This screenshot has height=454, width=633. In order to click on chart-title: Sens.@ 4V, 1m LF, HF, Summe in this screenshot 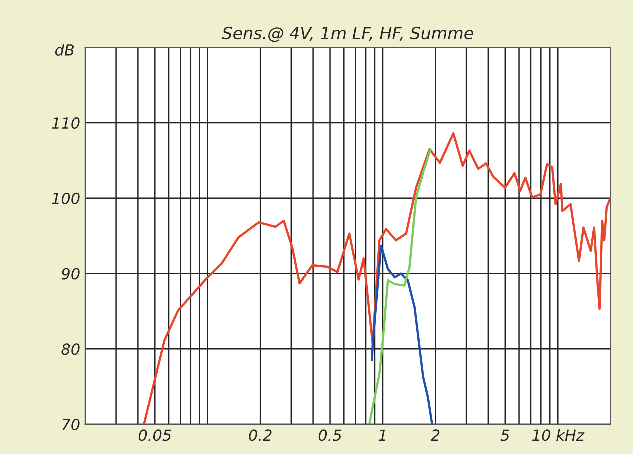, I will do `click(348, 34)`.